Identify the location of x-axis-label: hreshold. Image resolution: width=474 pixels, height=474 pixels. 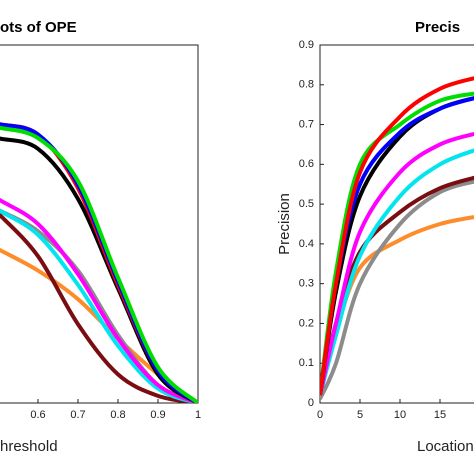
(29, 446).